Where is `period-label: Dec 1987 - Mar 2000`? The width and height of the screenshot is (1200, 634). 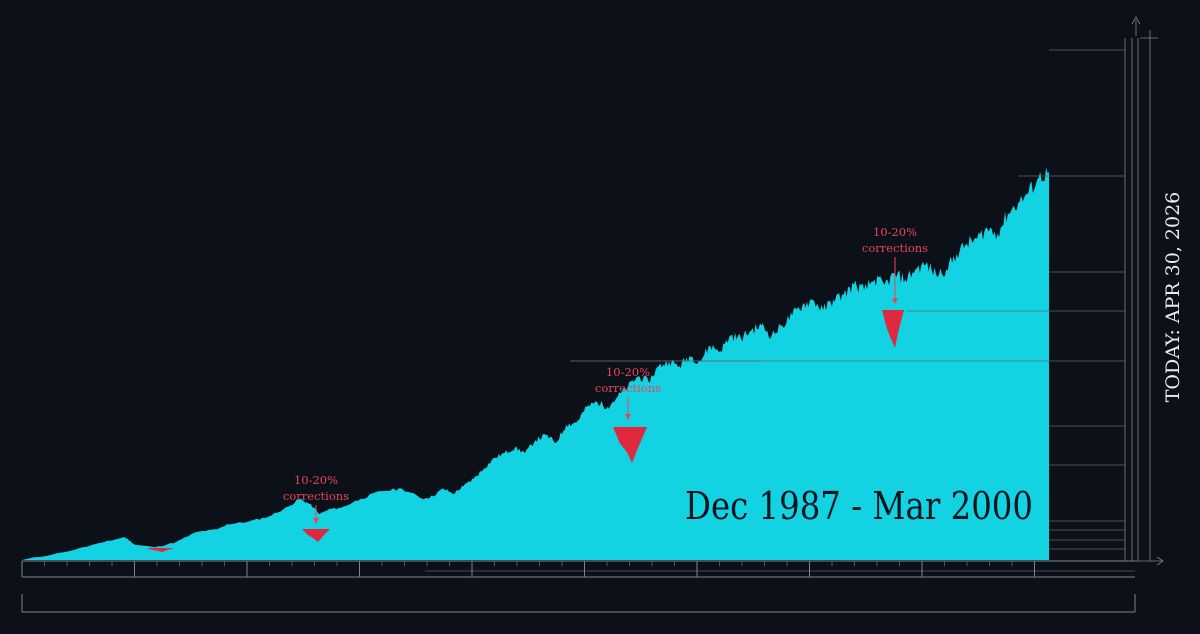
period-label: Dec 1987 - Mar 2000 is located at coordinates (859, 506).